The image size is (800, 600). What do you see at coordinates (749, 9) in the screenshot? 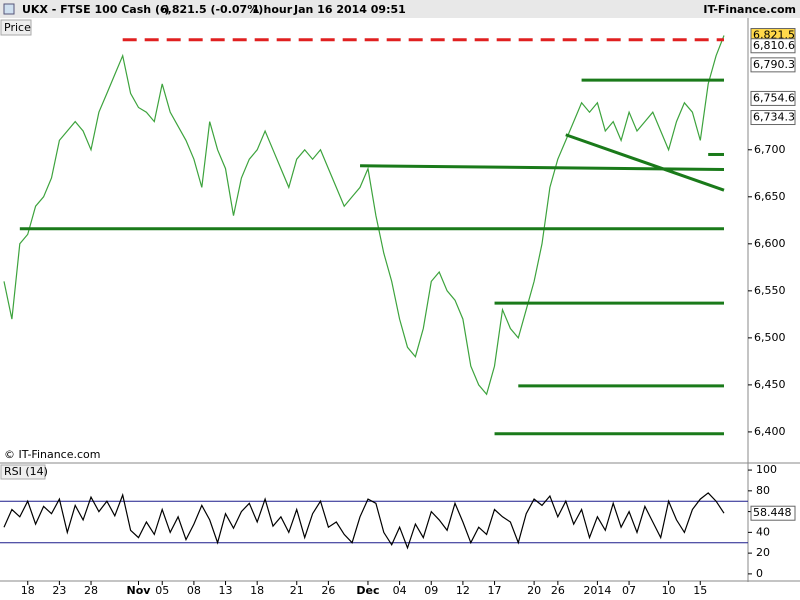
I see `brand: IT-Finance.com` at bounding box center [749, 9].